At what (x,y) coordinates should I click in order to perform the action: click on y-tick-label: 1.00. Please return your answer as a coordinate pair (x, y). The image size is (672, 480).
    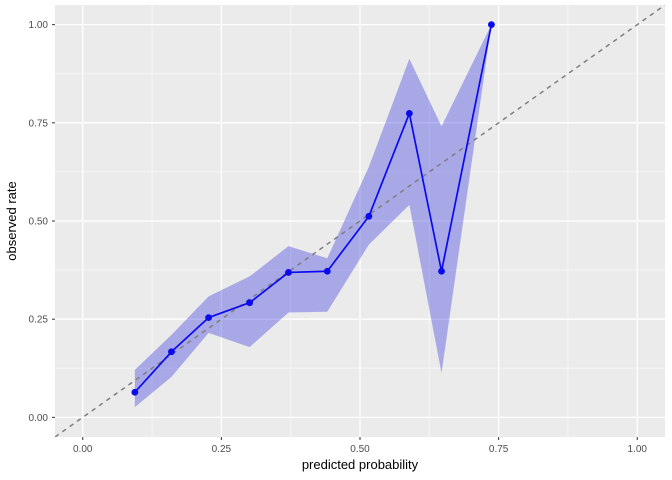
    Looking at the image, I should click on (39, 25).